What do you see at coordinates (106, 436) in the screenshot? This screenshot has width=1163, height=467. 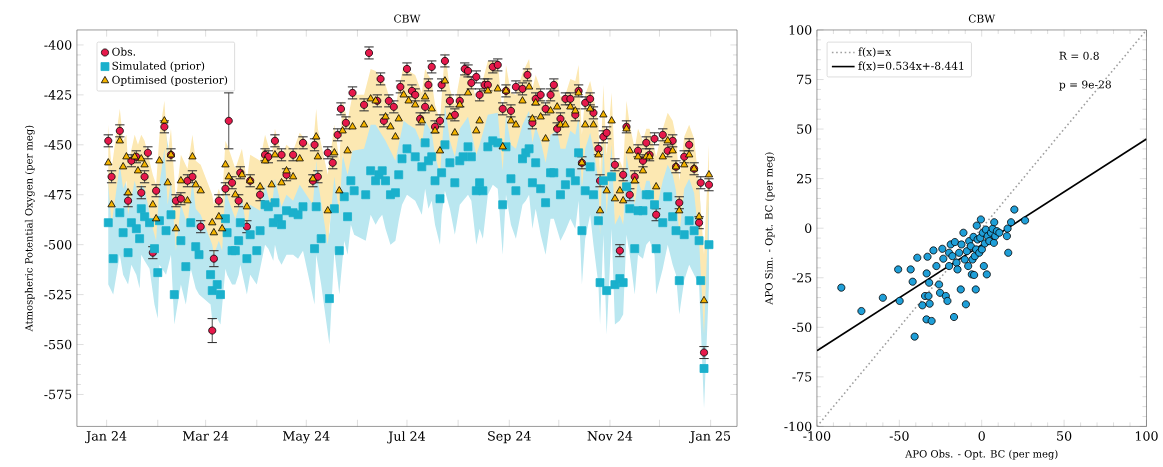 I see `x-tick-label: Jan 24` at bounding box center [106, 436].